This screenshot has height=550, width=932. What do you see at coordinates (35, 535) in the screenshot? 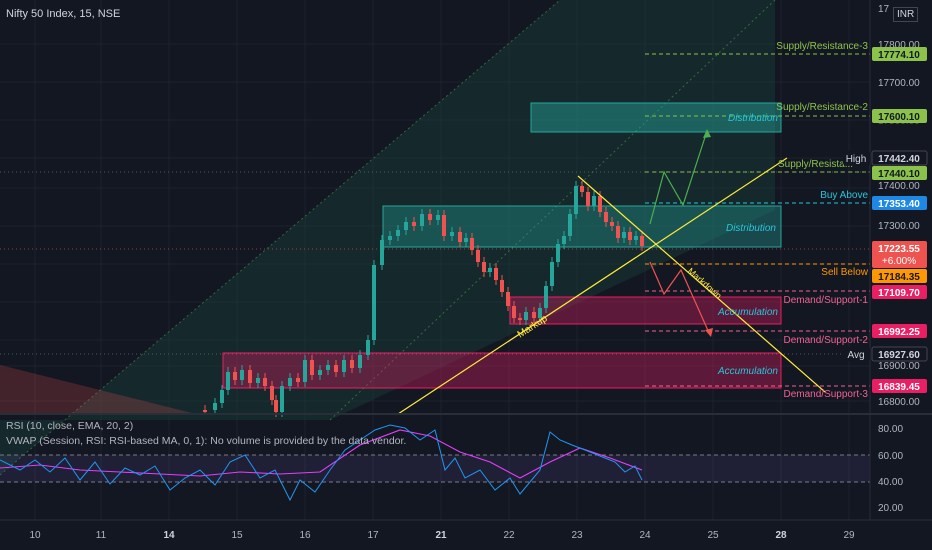
I see `time-tick: 10` at bounding box center [35, 535].